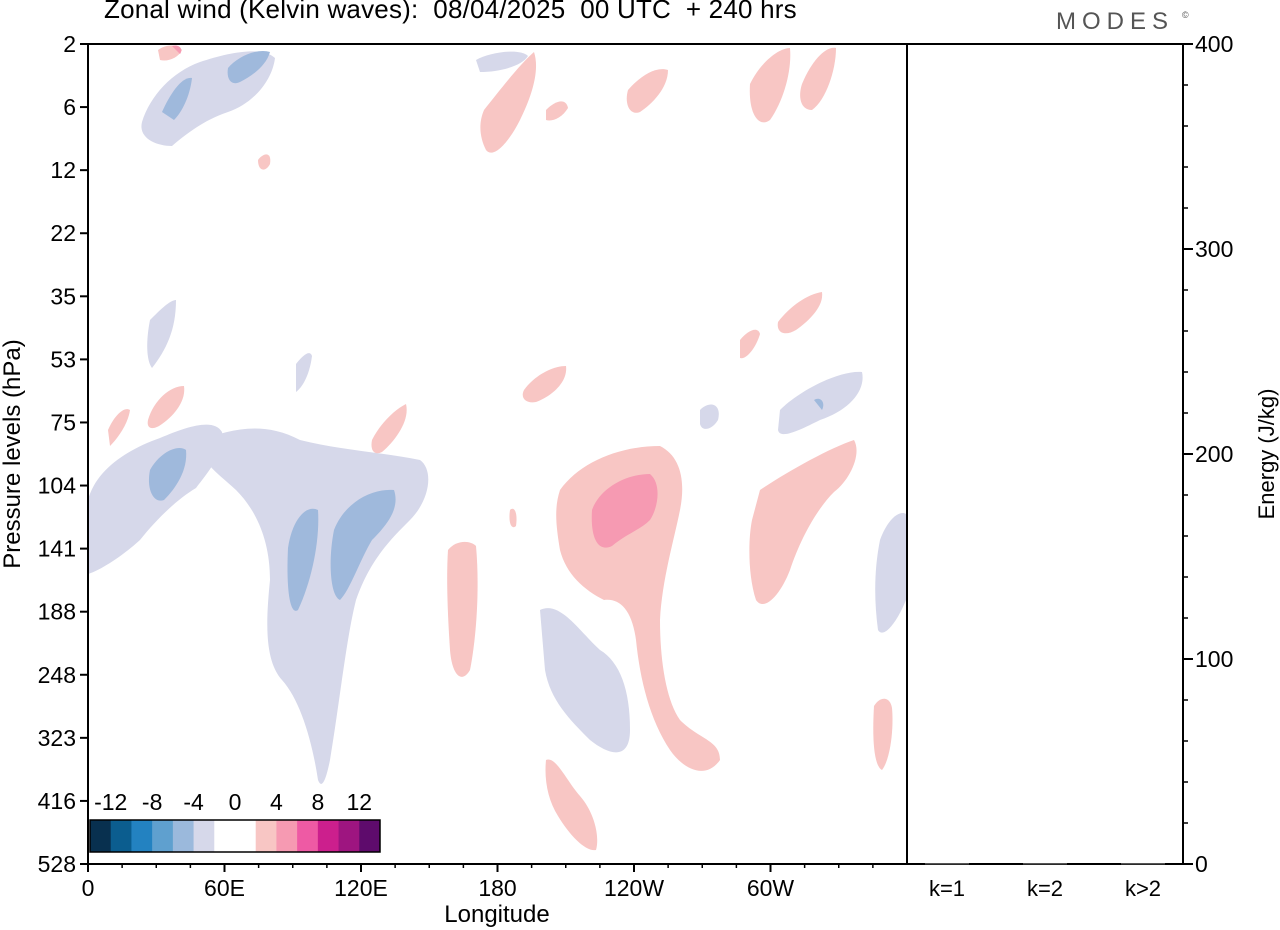  What do you see at coordinates (57, 801) in the screenshot?
I see `y-tick-label: 416` at bounding box center [57, 801].